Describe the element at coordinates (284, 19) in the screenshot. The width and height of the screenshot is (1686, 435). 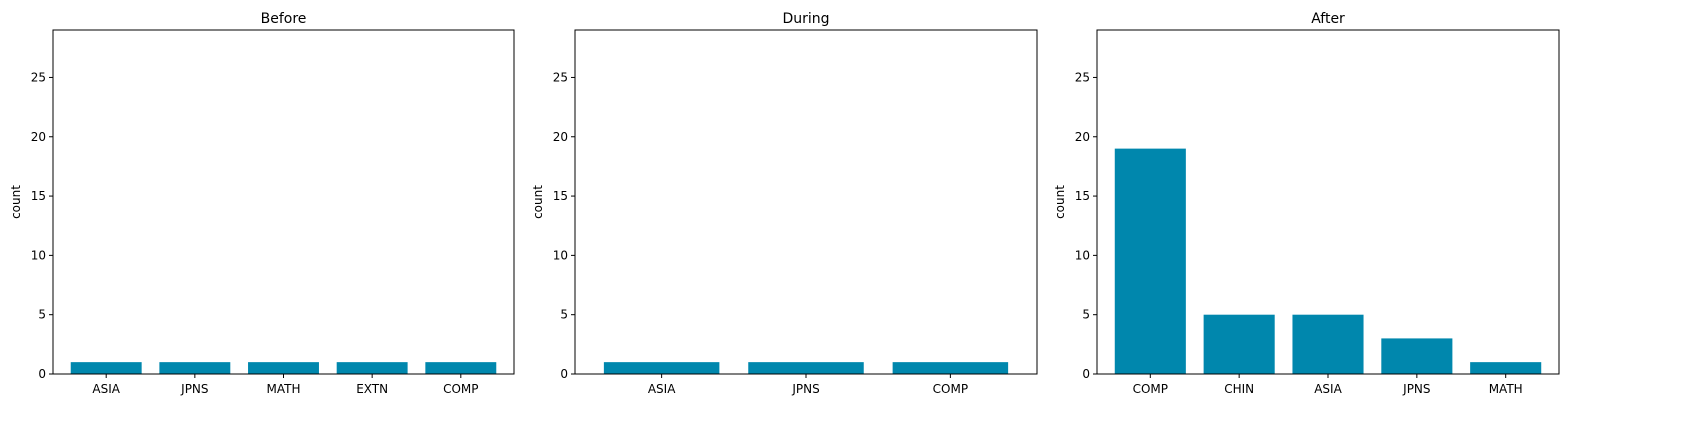
I see `chart-title: Before` at that location.